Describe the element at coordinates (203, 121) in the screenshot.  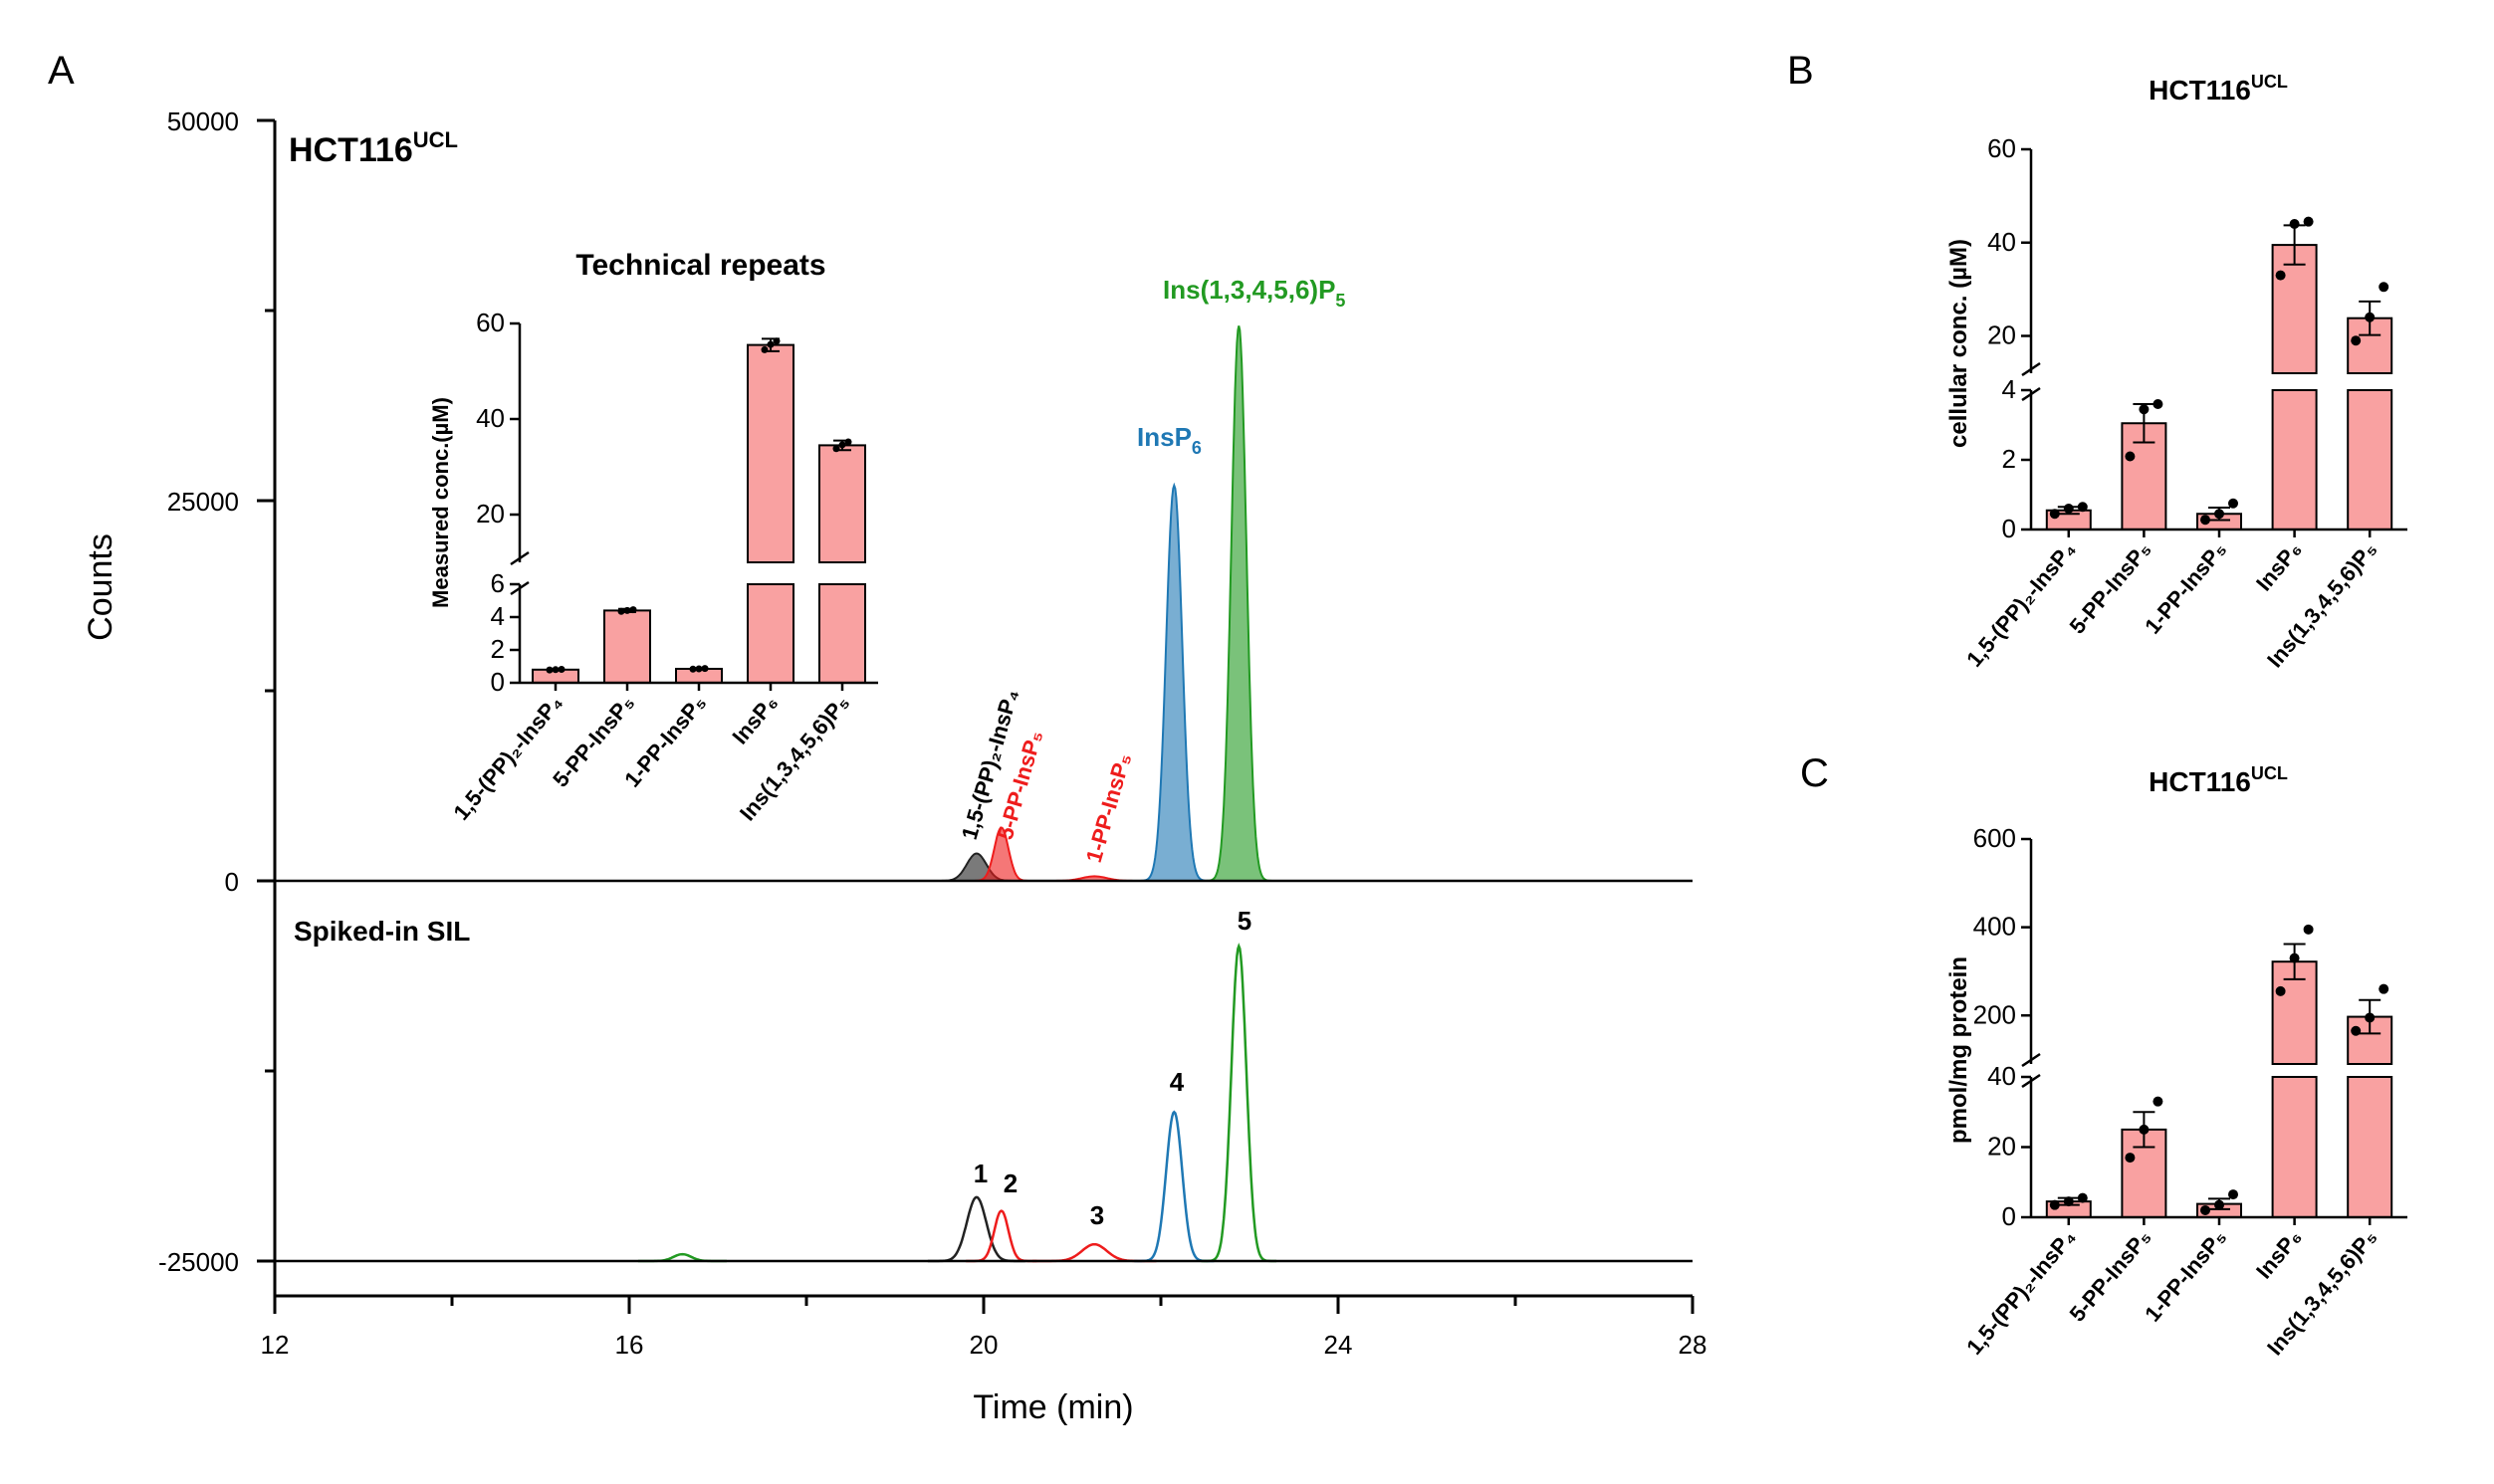
I see `a-ytick-label-50000: 50000` at that location.